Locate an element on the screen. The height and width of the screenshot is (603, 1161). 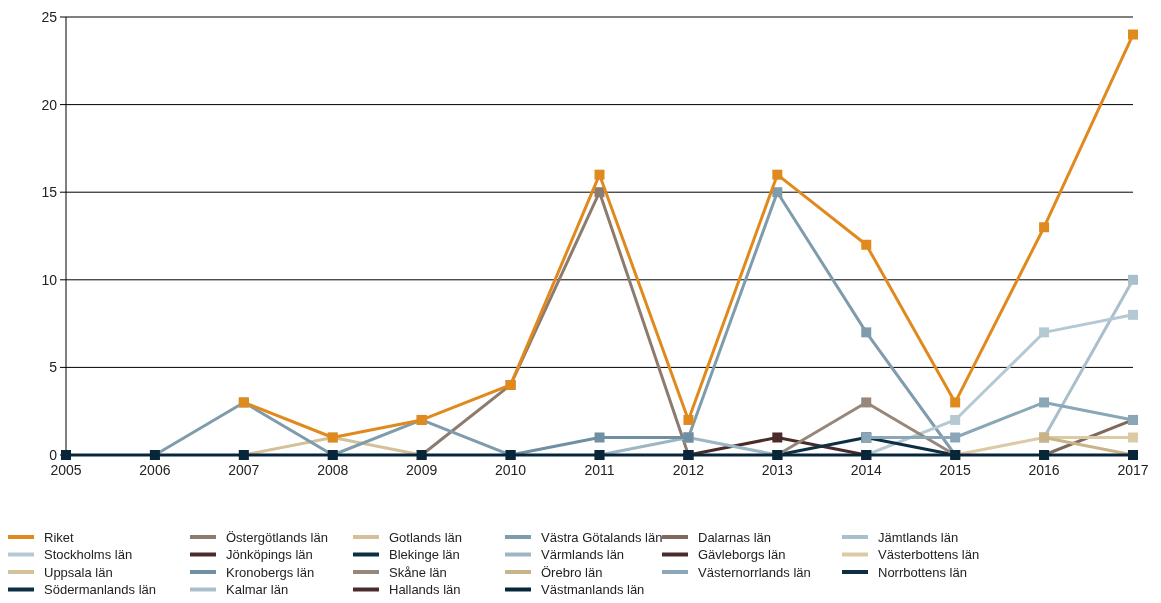
legend-label: Gotlands län is located at coordinates (425, 537).